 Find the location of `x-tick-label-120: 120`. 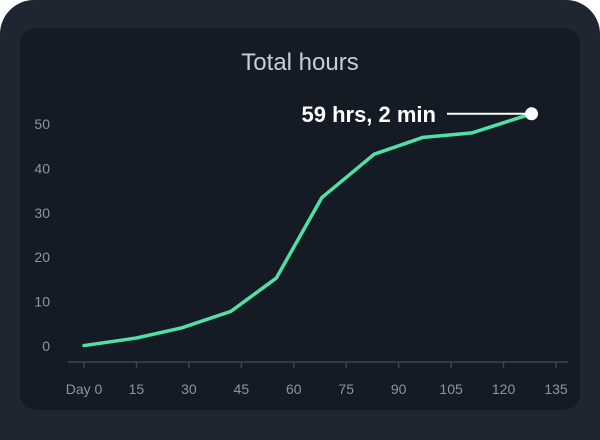

x-tick-label-120: 120 is located at coordinates (504, 389).